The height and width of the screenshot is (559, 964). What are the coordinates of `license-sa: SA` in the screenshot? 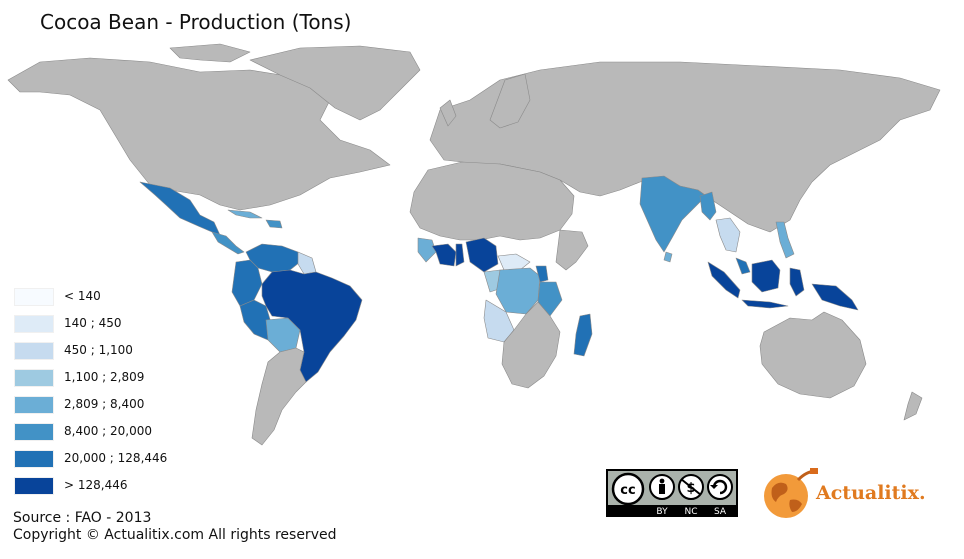 It's located at (720, 512).